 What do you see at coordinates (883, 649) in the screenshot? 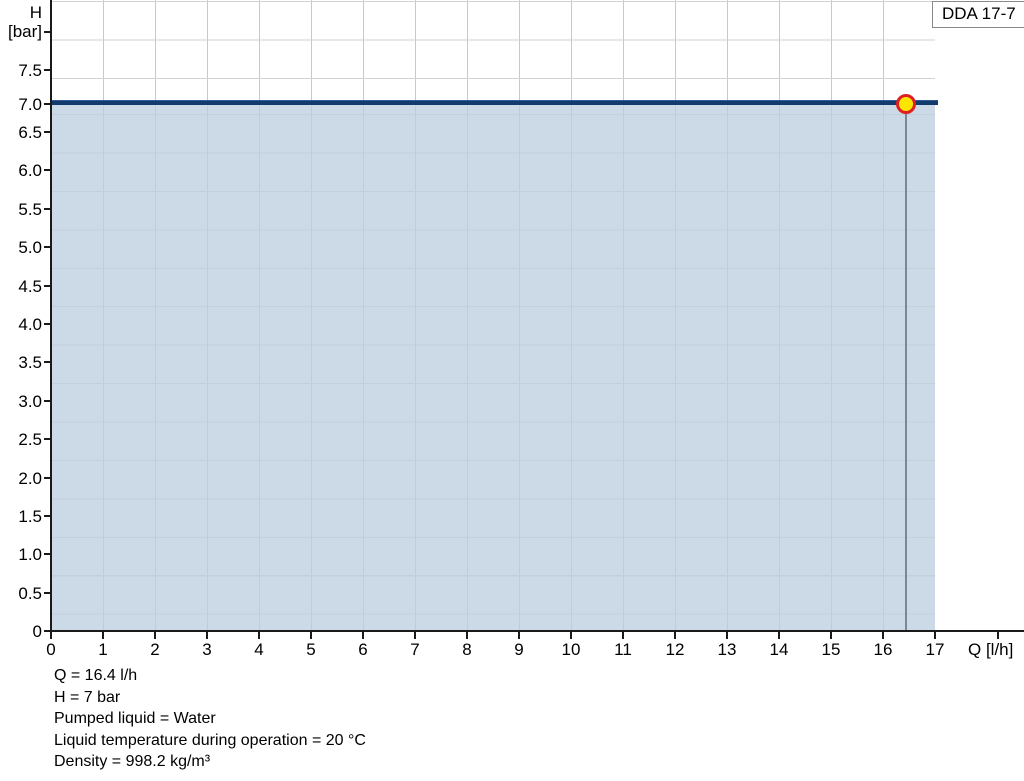
I see `x-tick-label-16: 16` at bounding box center [883, 649].